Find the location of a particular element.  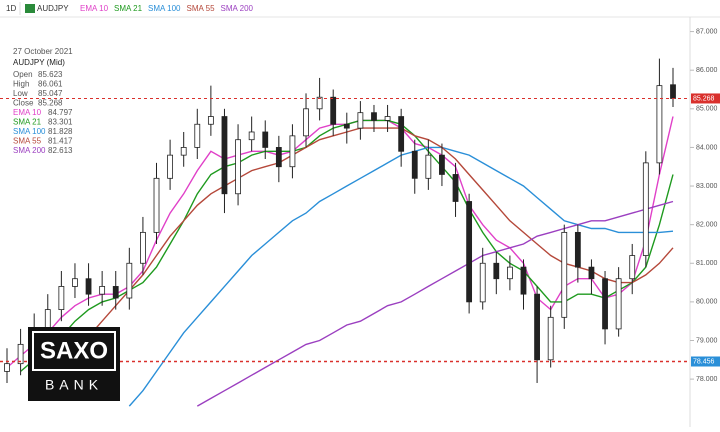

legend-entry: SMA 200 is located at coordinates (237, 8).